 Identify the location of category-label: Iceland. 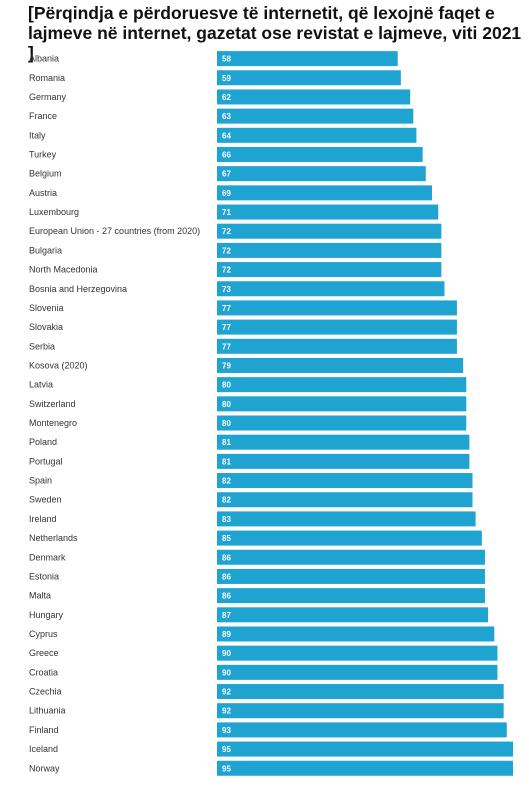
(43, 749).